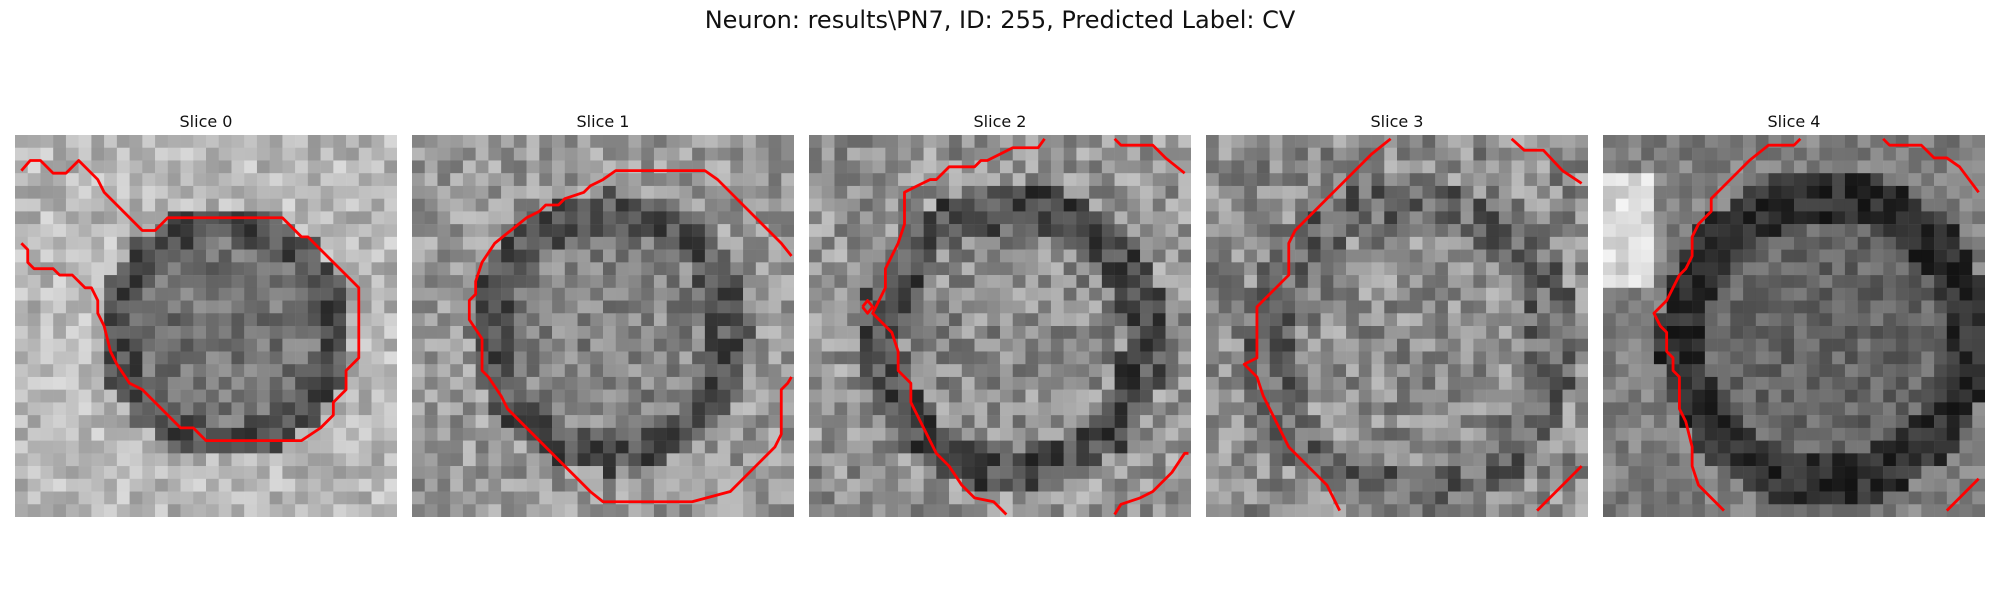  Describe the element at coordinates (1000, 121) in the screenshot. I see `slice-title-2: Slice 2` at that location.